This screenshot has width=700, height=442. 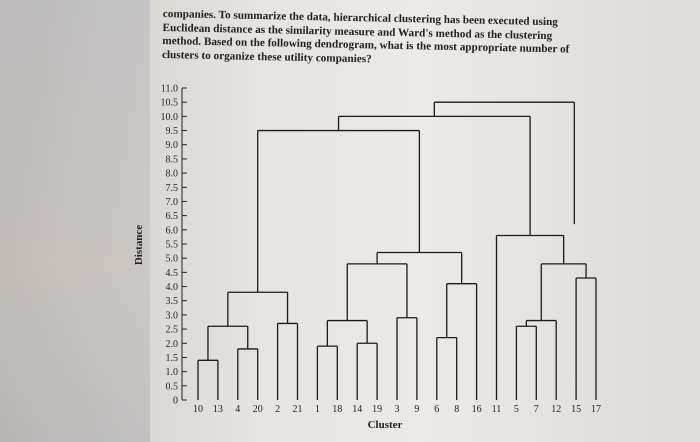 I want to click on y-tick-label: 6.0, so click(x=172, y=230).